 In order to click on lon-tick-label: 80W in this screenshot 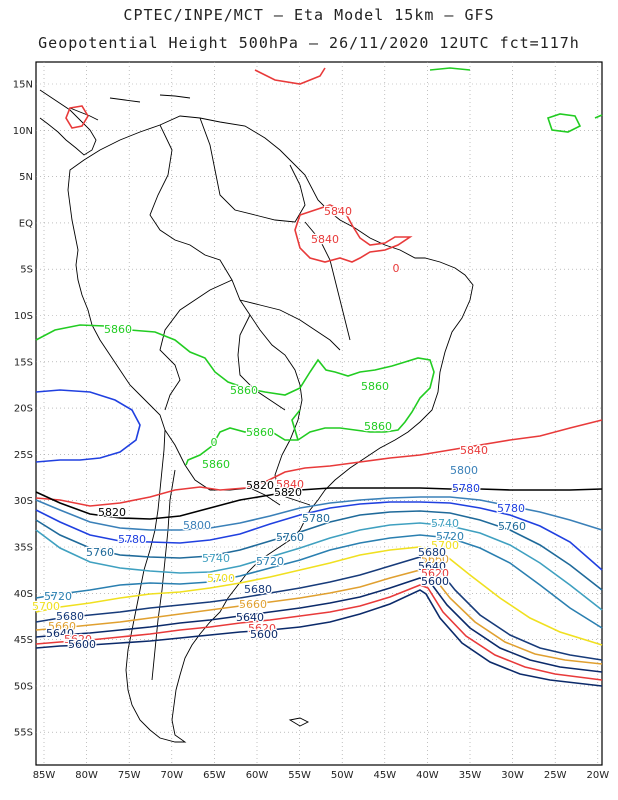, I will do `click(86, 775)`.